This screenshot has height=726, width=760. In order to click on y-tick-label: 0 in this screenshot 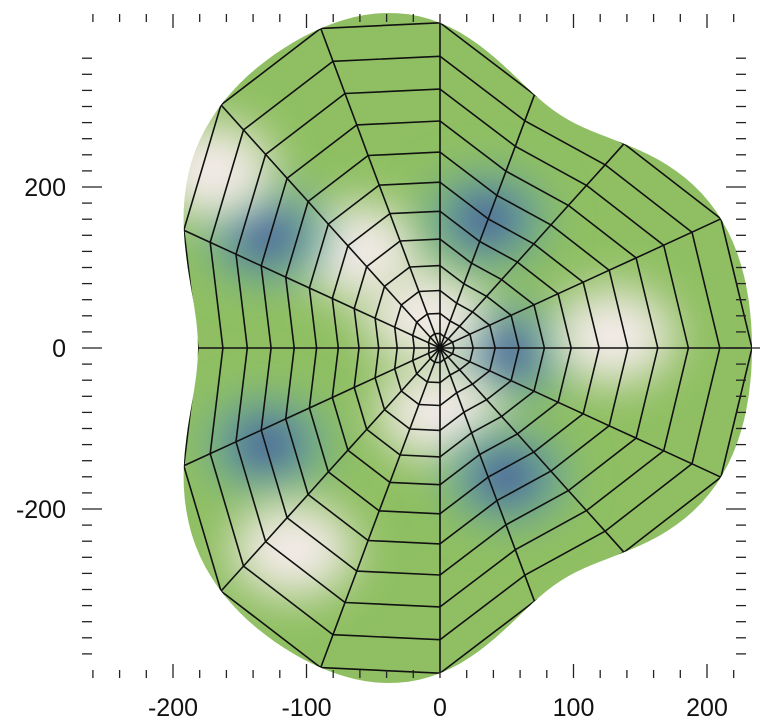, I will do `click(59, 349)`.